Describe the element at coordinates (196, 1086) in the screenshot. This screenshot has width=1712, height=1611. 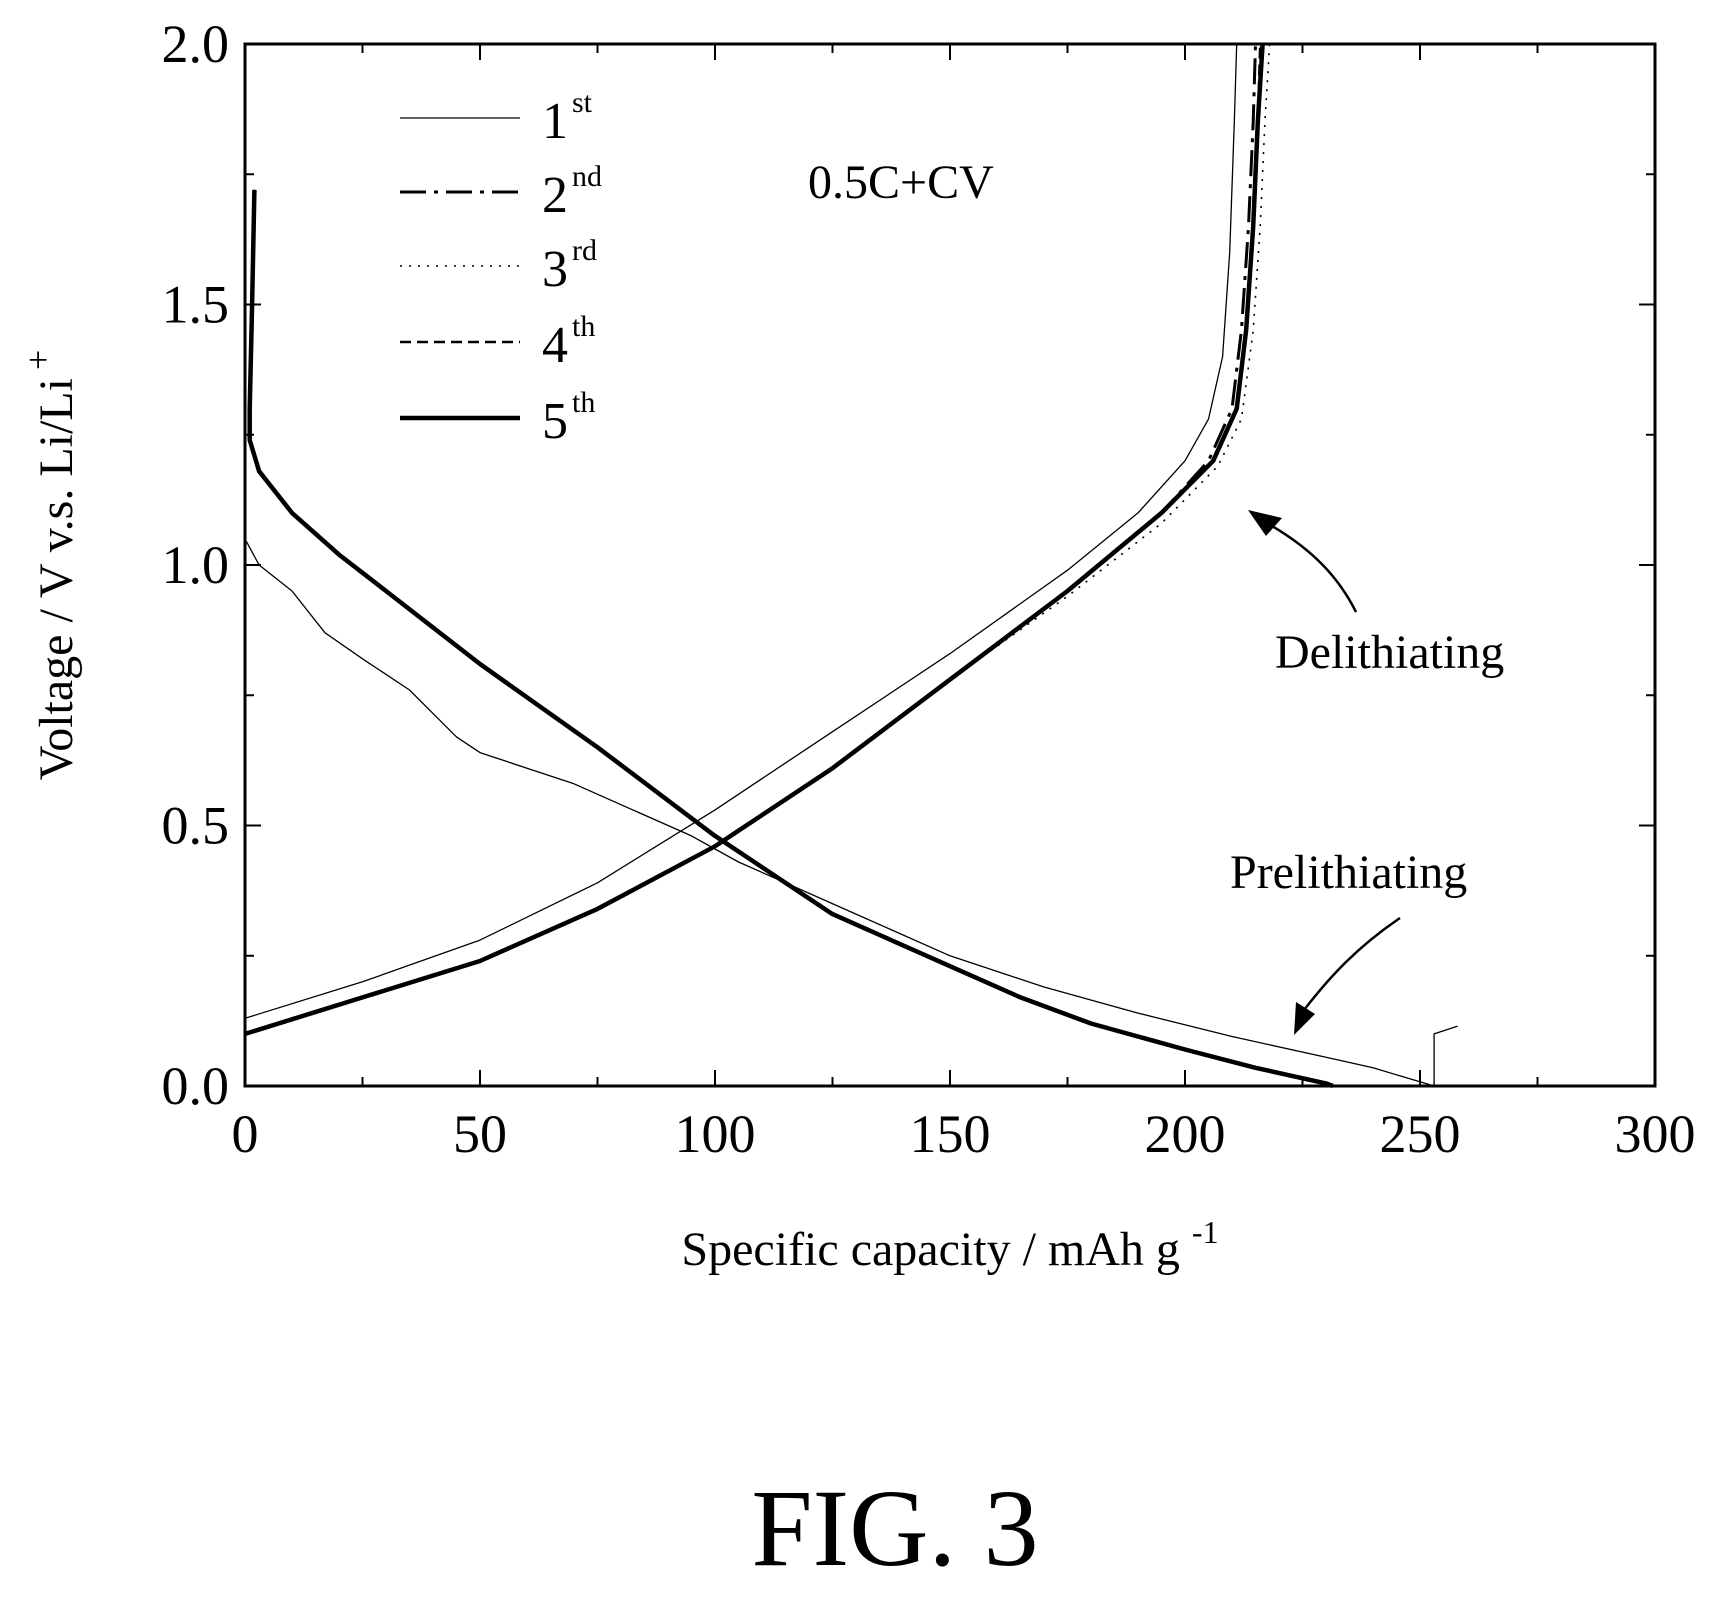
I see `y-tick-label: 0.0` at that location.